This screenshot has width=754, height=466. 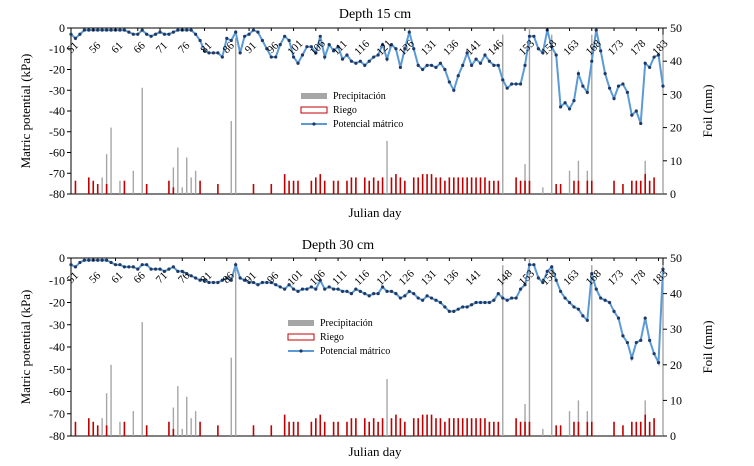 What do you see at coordinates (57, 194) in the screenshot?
I see `y-left-tick-label: -80` at bounding box center [57, 194].